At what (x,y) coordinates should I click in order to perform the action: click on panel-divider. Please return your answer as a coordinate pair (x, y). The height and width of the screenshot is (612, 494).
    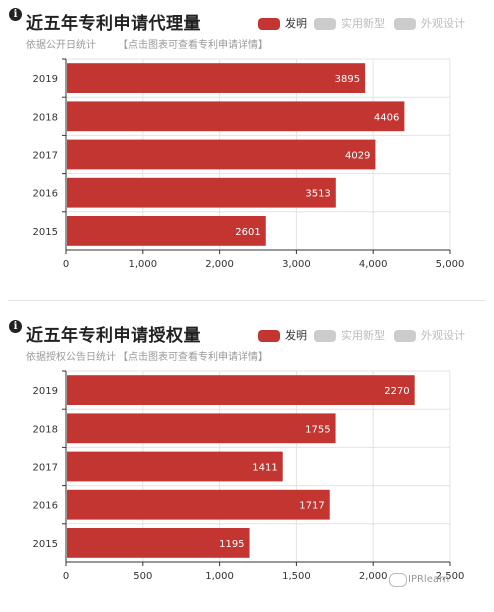
    Looking at the image, I should click on (247, 300).